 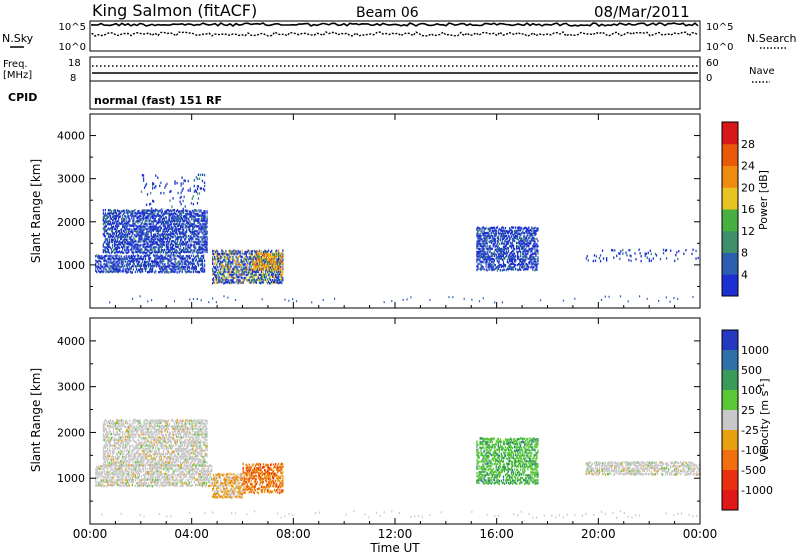 What do you see at coordinates (748, 187) in the screenshot?
I see `power-colorbar-tick-label: 20` at bounding box center [748, 187].